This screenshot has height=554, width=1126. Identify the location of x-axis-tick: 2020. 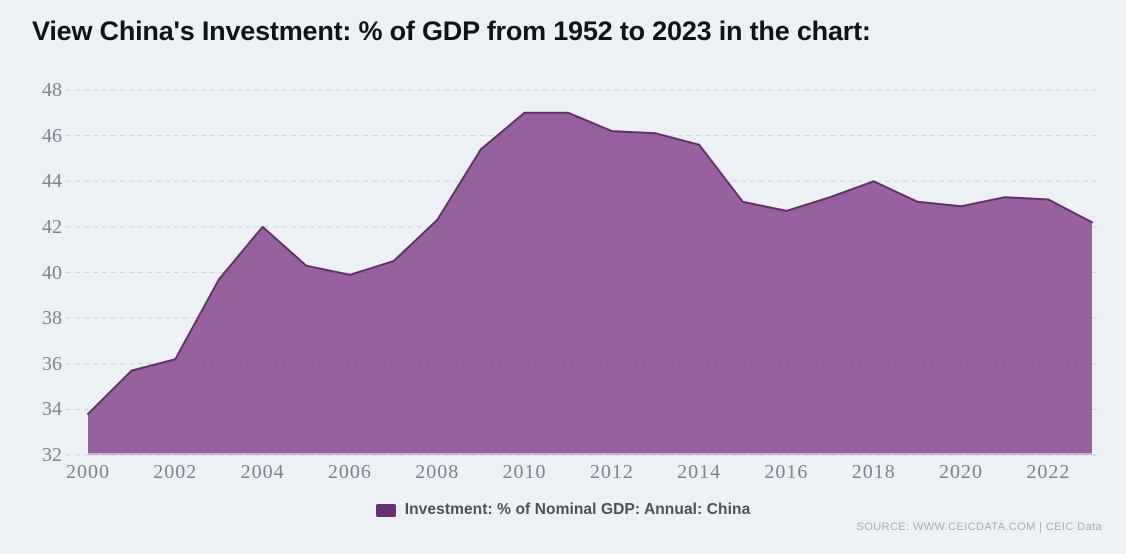
(961, 472).